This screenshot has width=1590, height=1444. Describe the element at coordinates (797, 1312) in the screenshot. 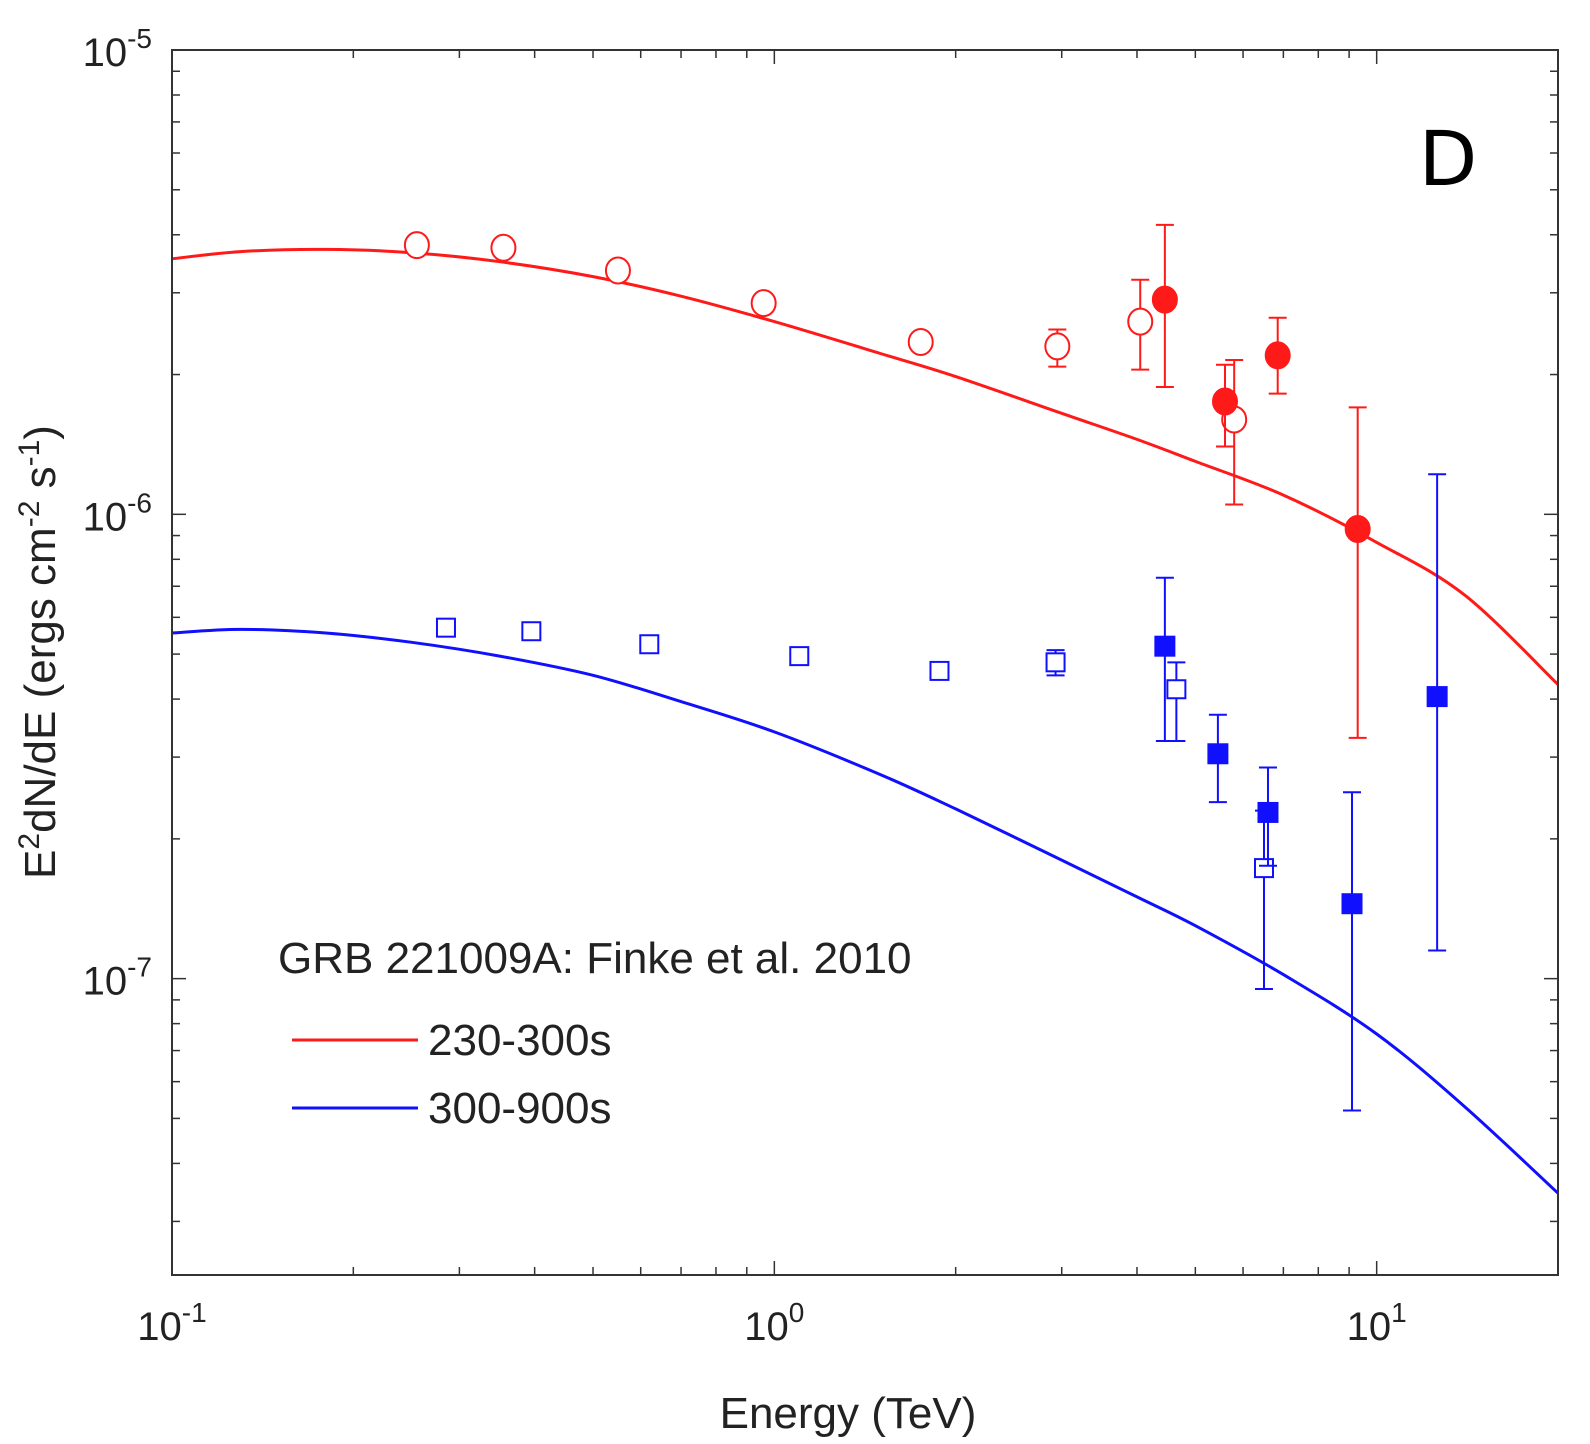

I see `x-tick-label-exp: 0` at that location.